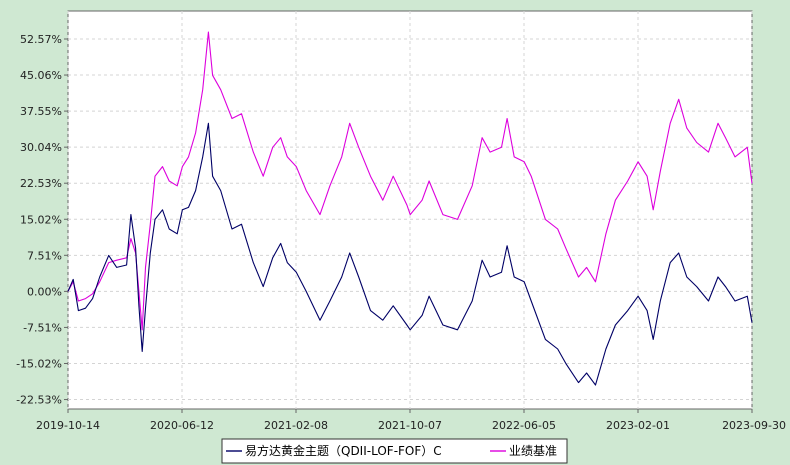 The height and width of the screenshot is (465, 790). What do you see at coordinates (533, 451) in the screenshot?
I see `legend-label-series-2: 业绩基准` at bounding box center [533, 451].